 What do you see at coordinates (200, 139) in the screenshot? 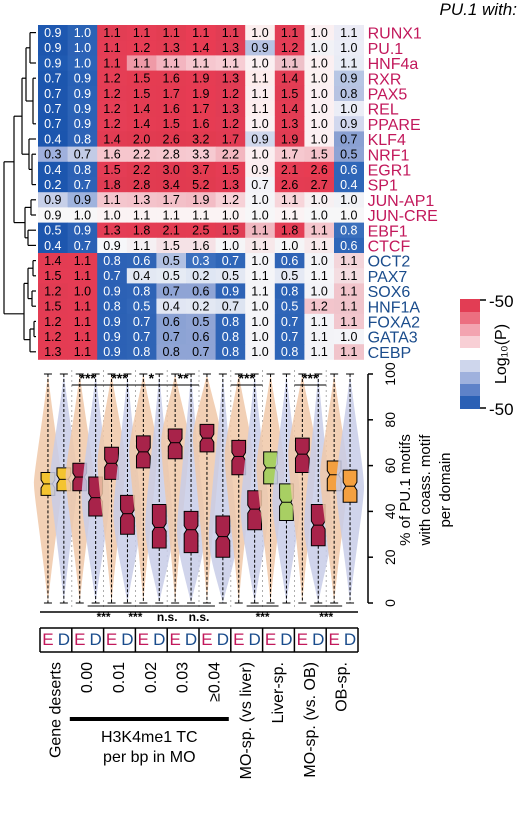
I see `heatmap-value: 3.2` at bounding box center [200, 139].